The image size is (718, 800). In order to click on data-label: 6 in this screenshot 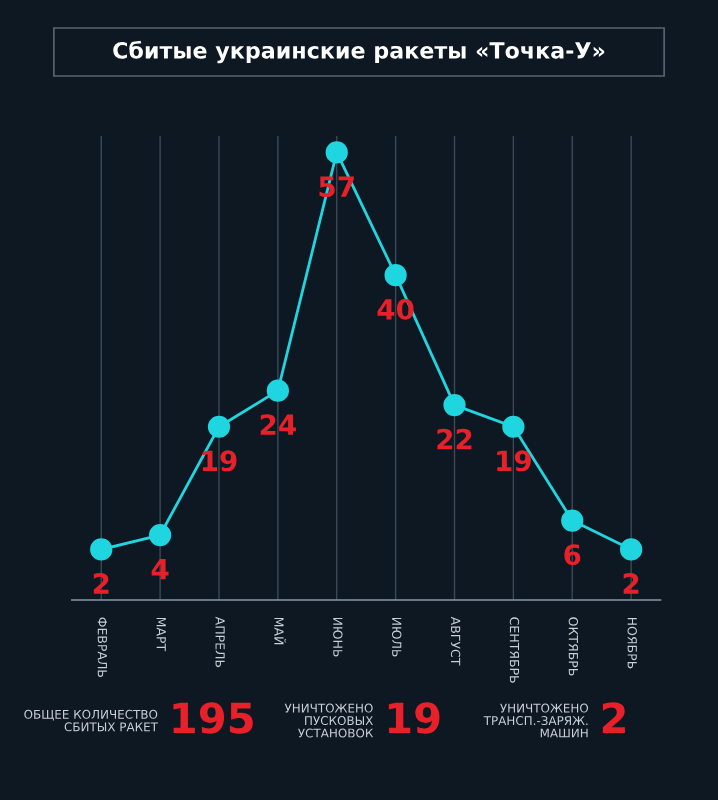, I will do `click(572, 555)`.